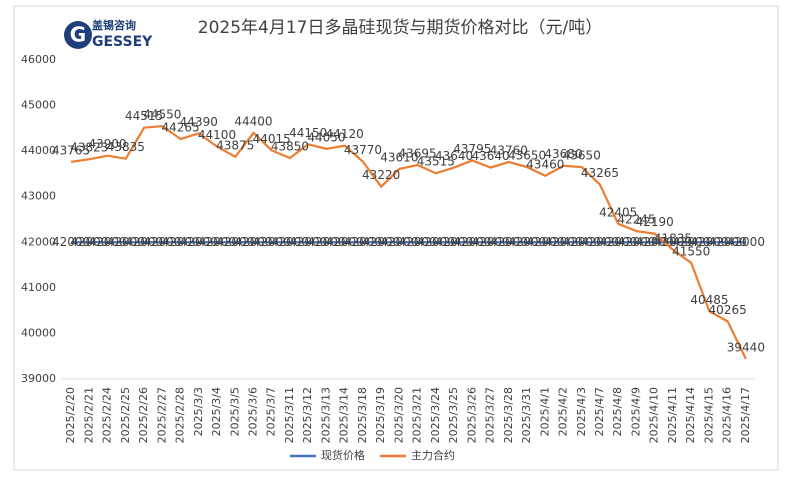  What do you see at coordinates (490, 415) in the screenshot?
I see `x-tick-label: 2025/3/27` at bounding box center [490, 415].